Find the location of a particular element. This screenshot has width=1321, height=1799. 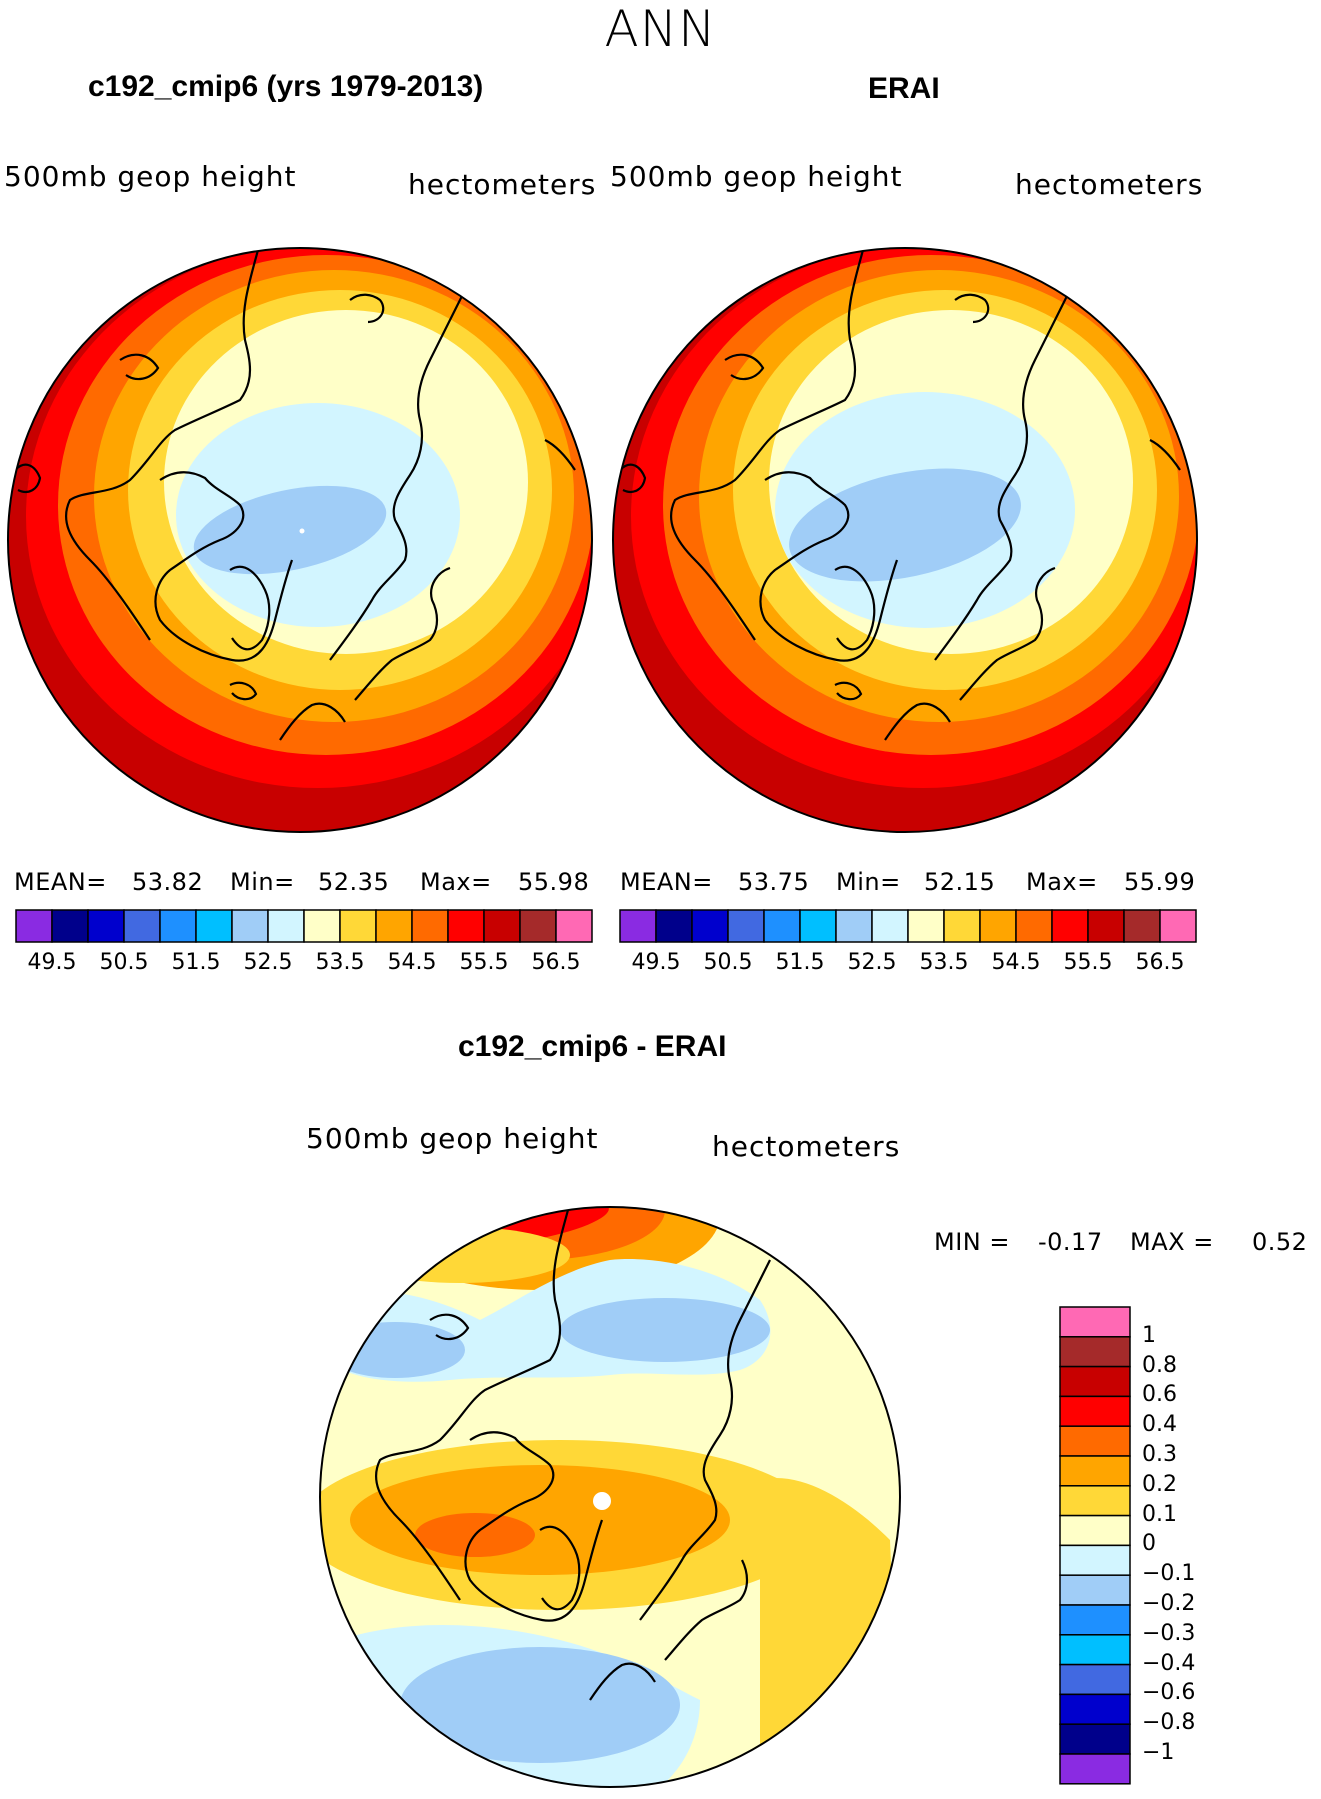

diff-colorbar-tick-label: −0.8 is located at coordinates (1169, 1723).